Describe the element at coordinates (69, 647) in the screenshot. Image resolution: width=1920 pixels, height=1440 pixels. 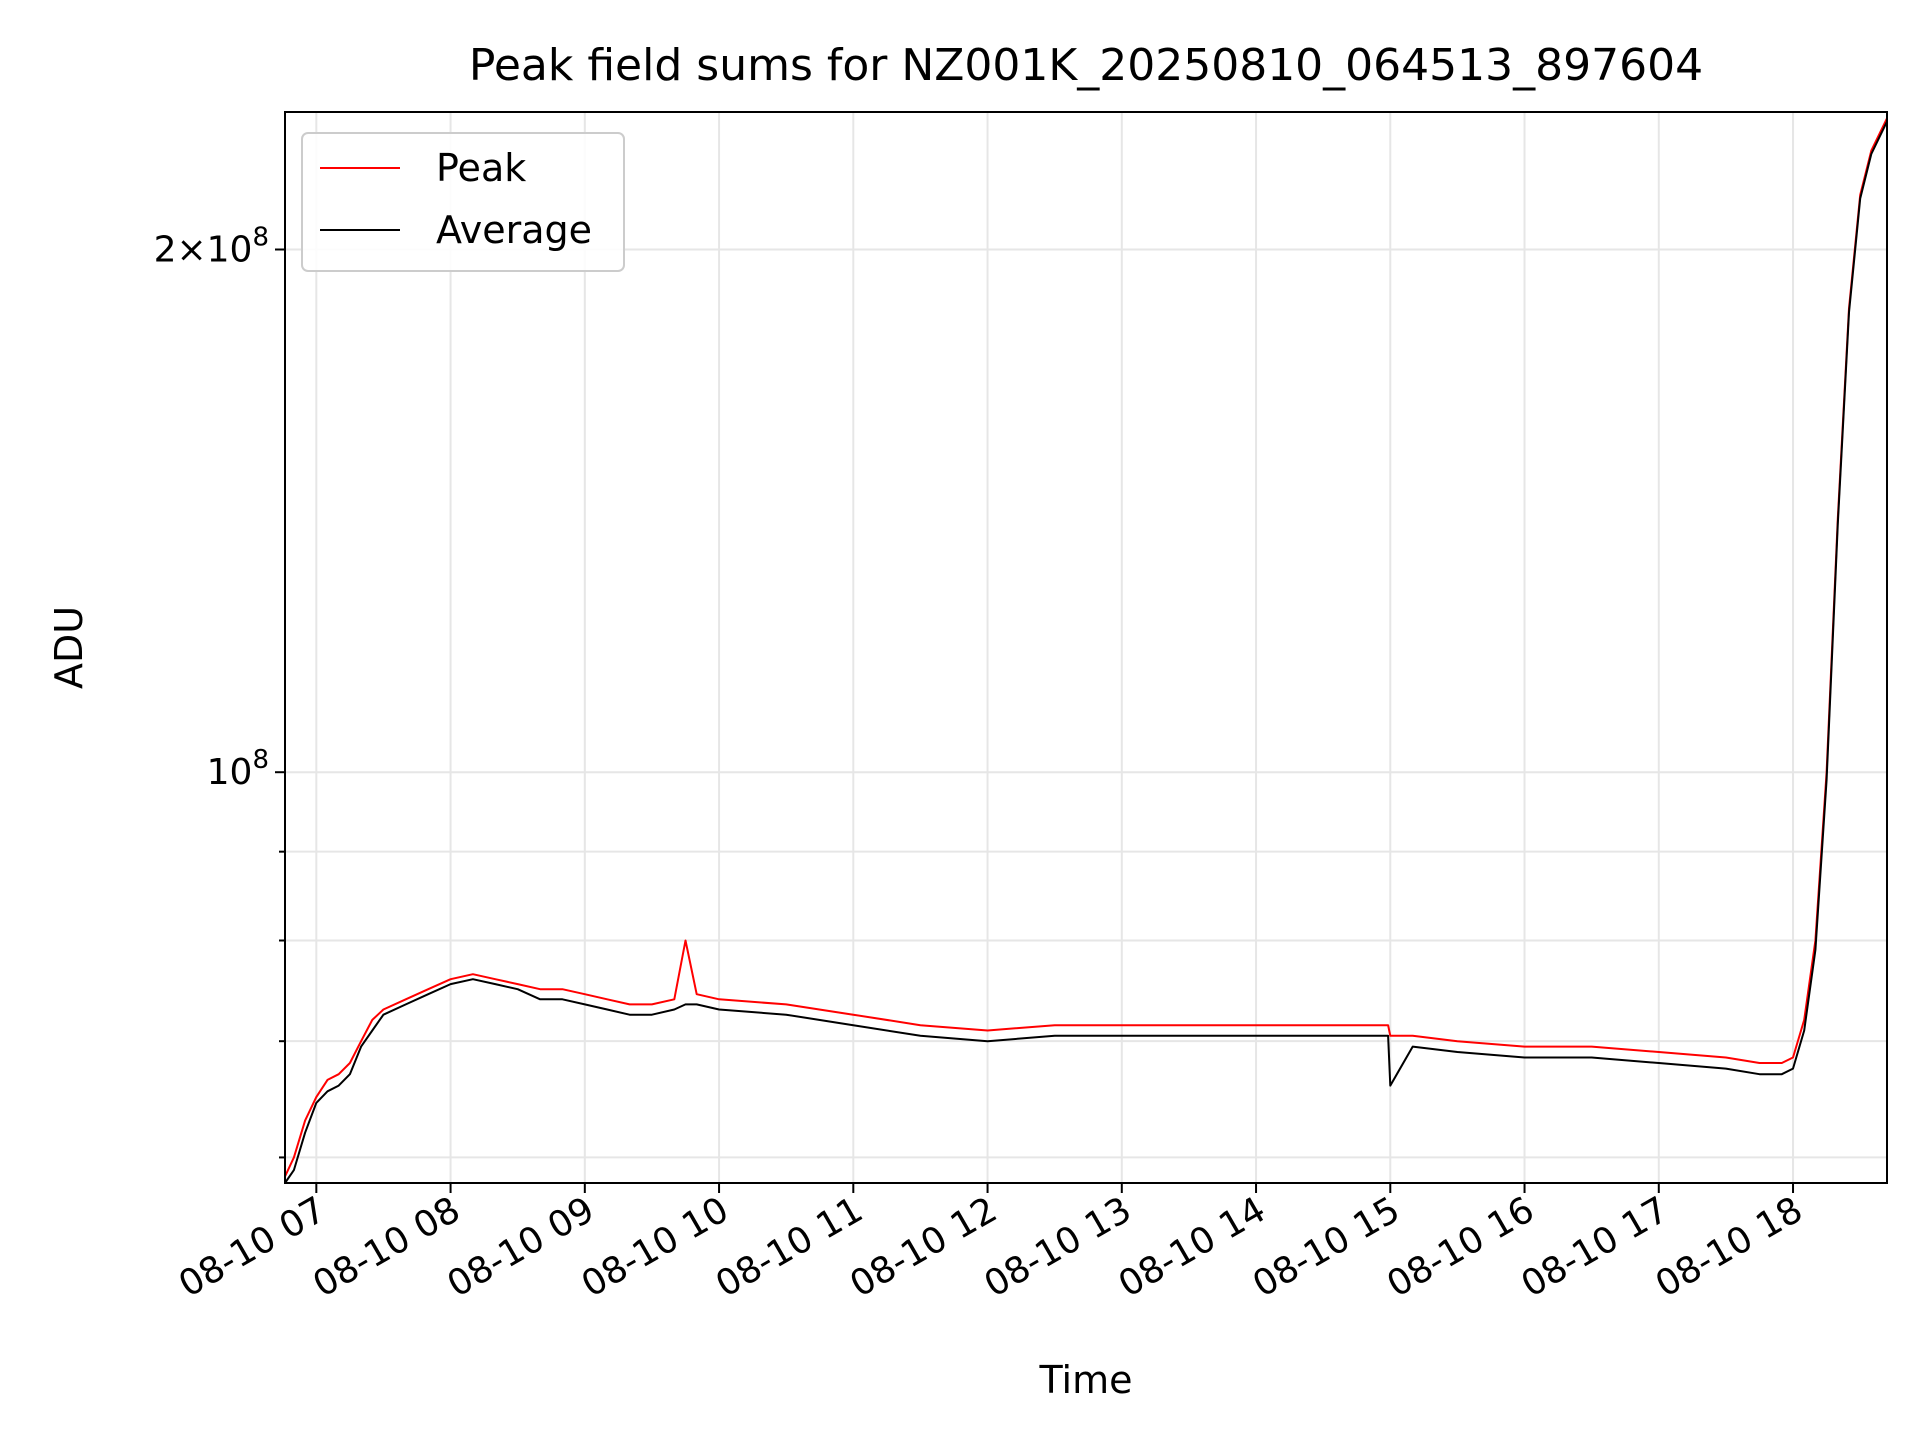
I see `y-axis-label: ADU` at that location.